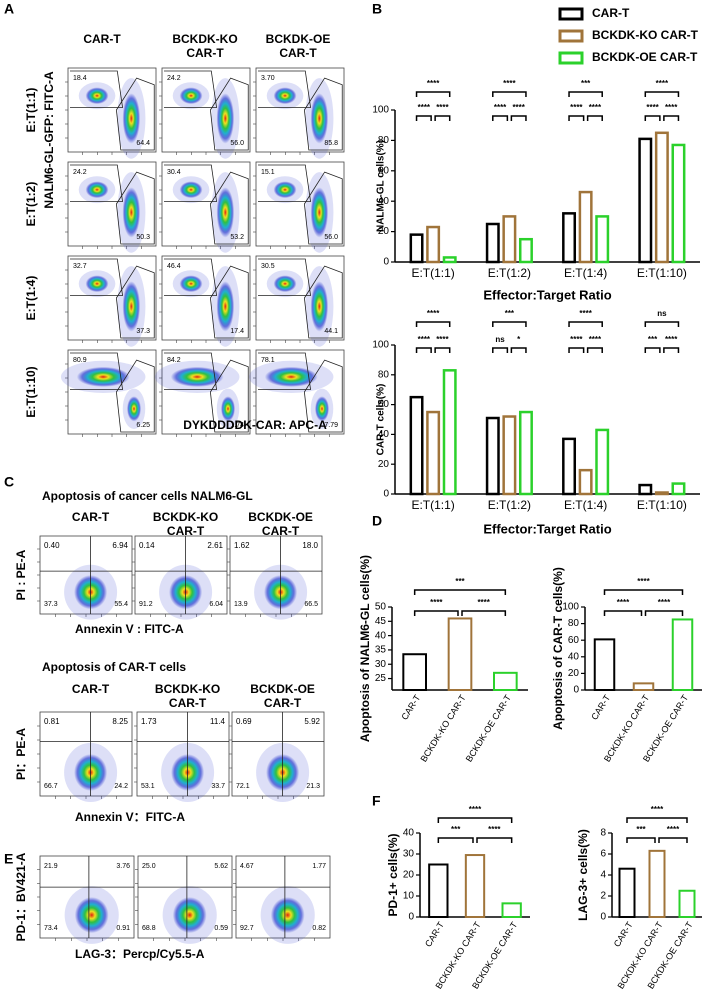 This screenshot has height=998, width=719. Describe the element at coordinates (377, 9) in the screenshot. I see `panel-label: B` at that location.